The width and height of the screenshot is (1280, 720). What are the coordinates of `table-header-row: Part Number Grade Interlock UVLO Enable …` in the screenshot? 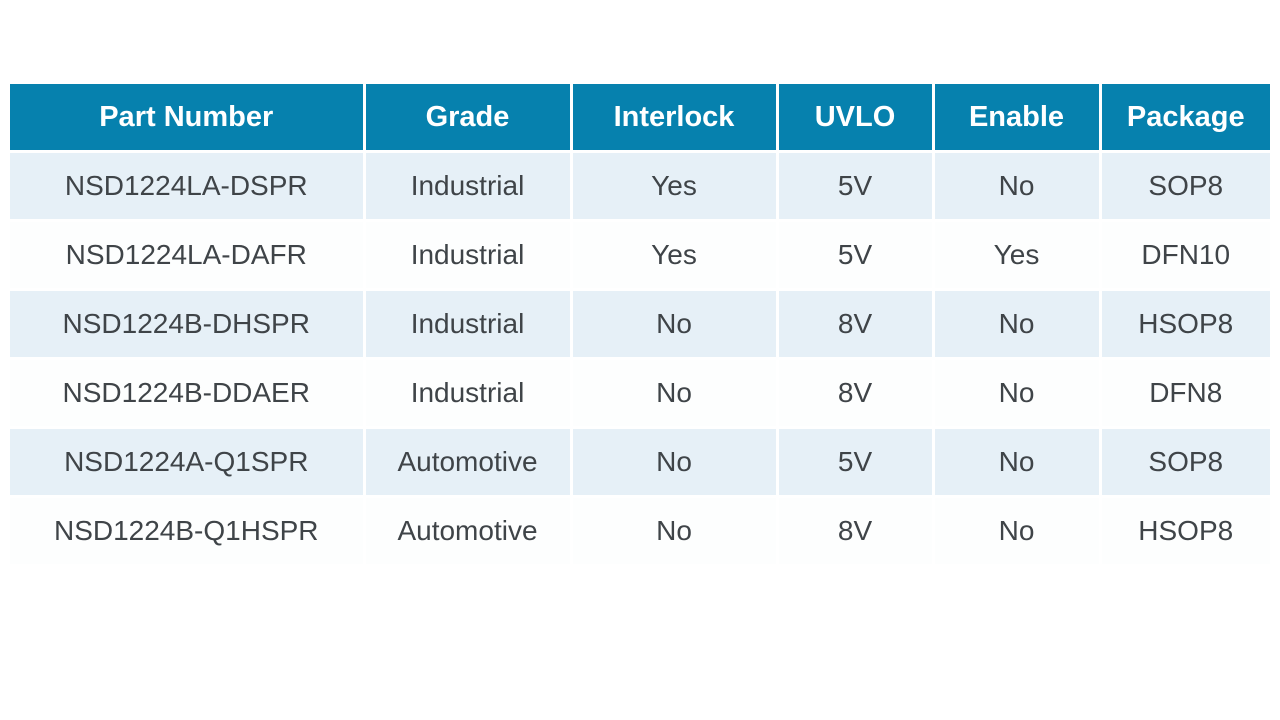 It's located at (640, 118).